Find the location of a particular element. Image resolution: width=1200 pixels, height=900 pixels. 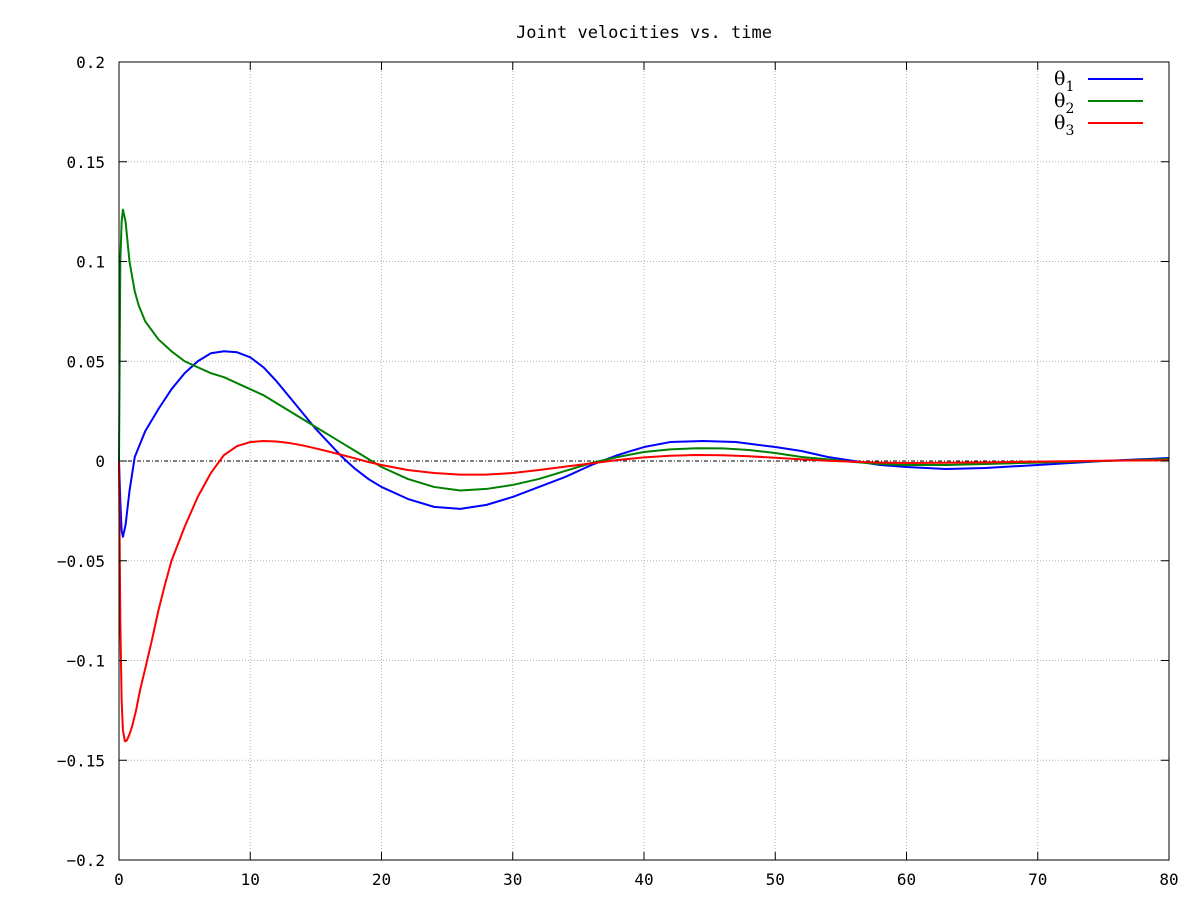

y-tick-label: 0.15 is located at coordinates (85, 162).